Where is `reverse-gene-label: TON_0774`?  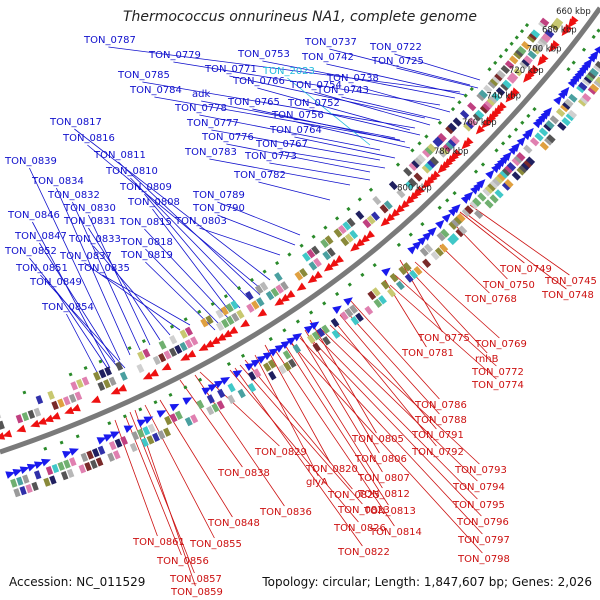
reverse-gene-label: TON_0774 is located at coordinates (497, 385).